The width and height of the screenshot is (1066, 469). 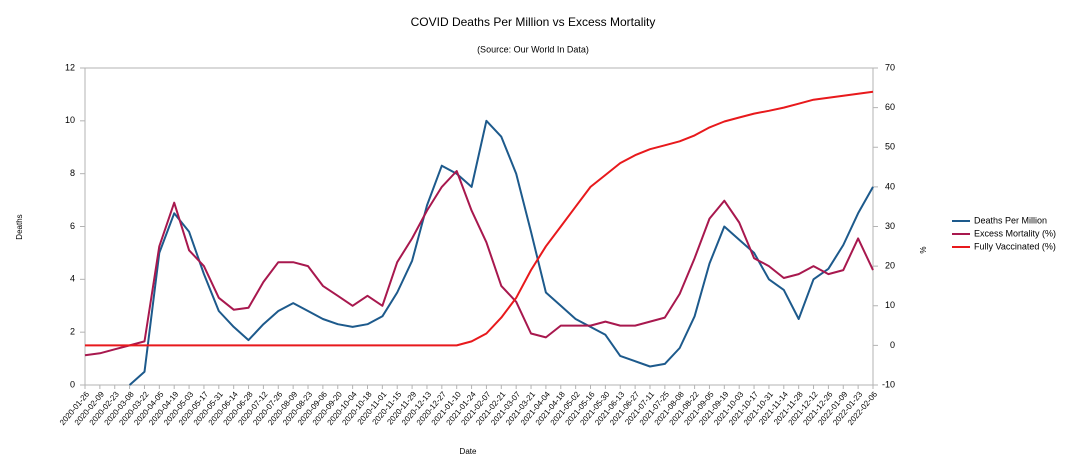 What do you see at coordinates (1015, 233) in the screenshot?
I see `legend-label: Excess Mortality (%)` at bounding box center [1015, 233].